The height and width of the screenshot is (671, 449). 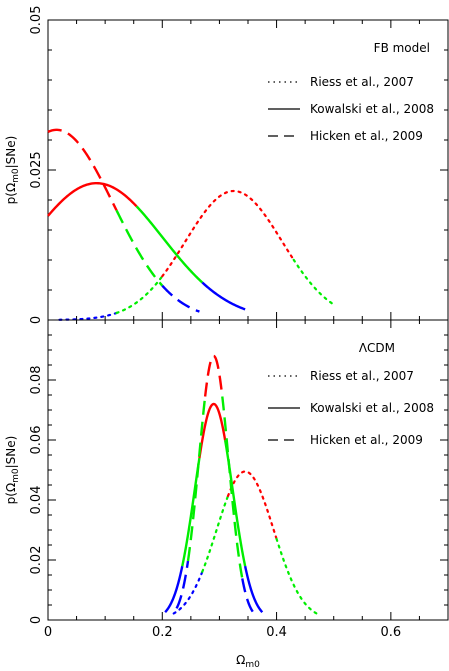 I want to click on y-axis-label-top: p(Ωm0|SNe), so click(x=12, y=170).